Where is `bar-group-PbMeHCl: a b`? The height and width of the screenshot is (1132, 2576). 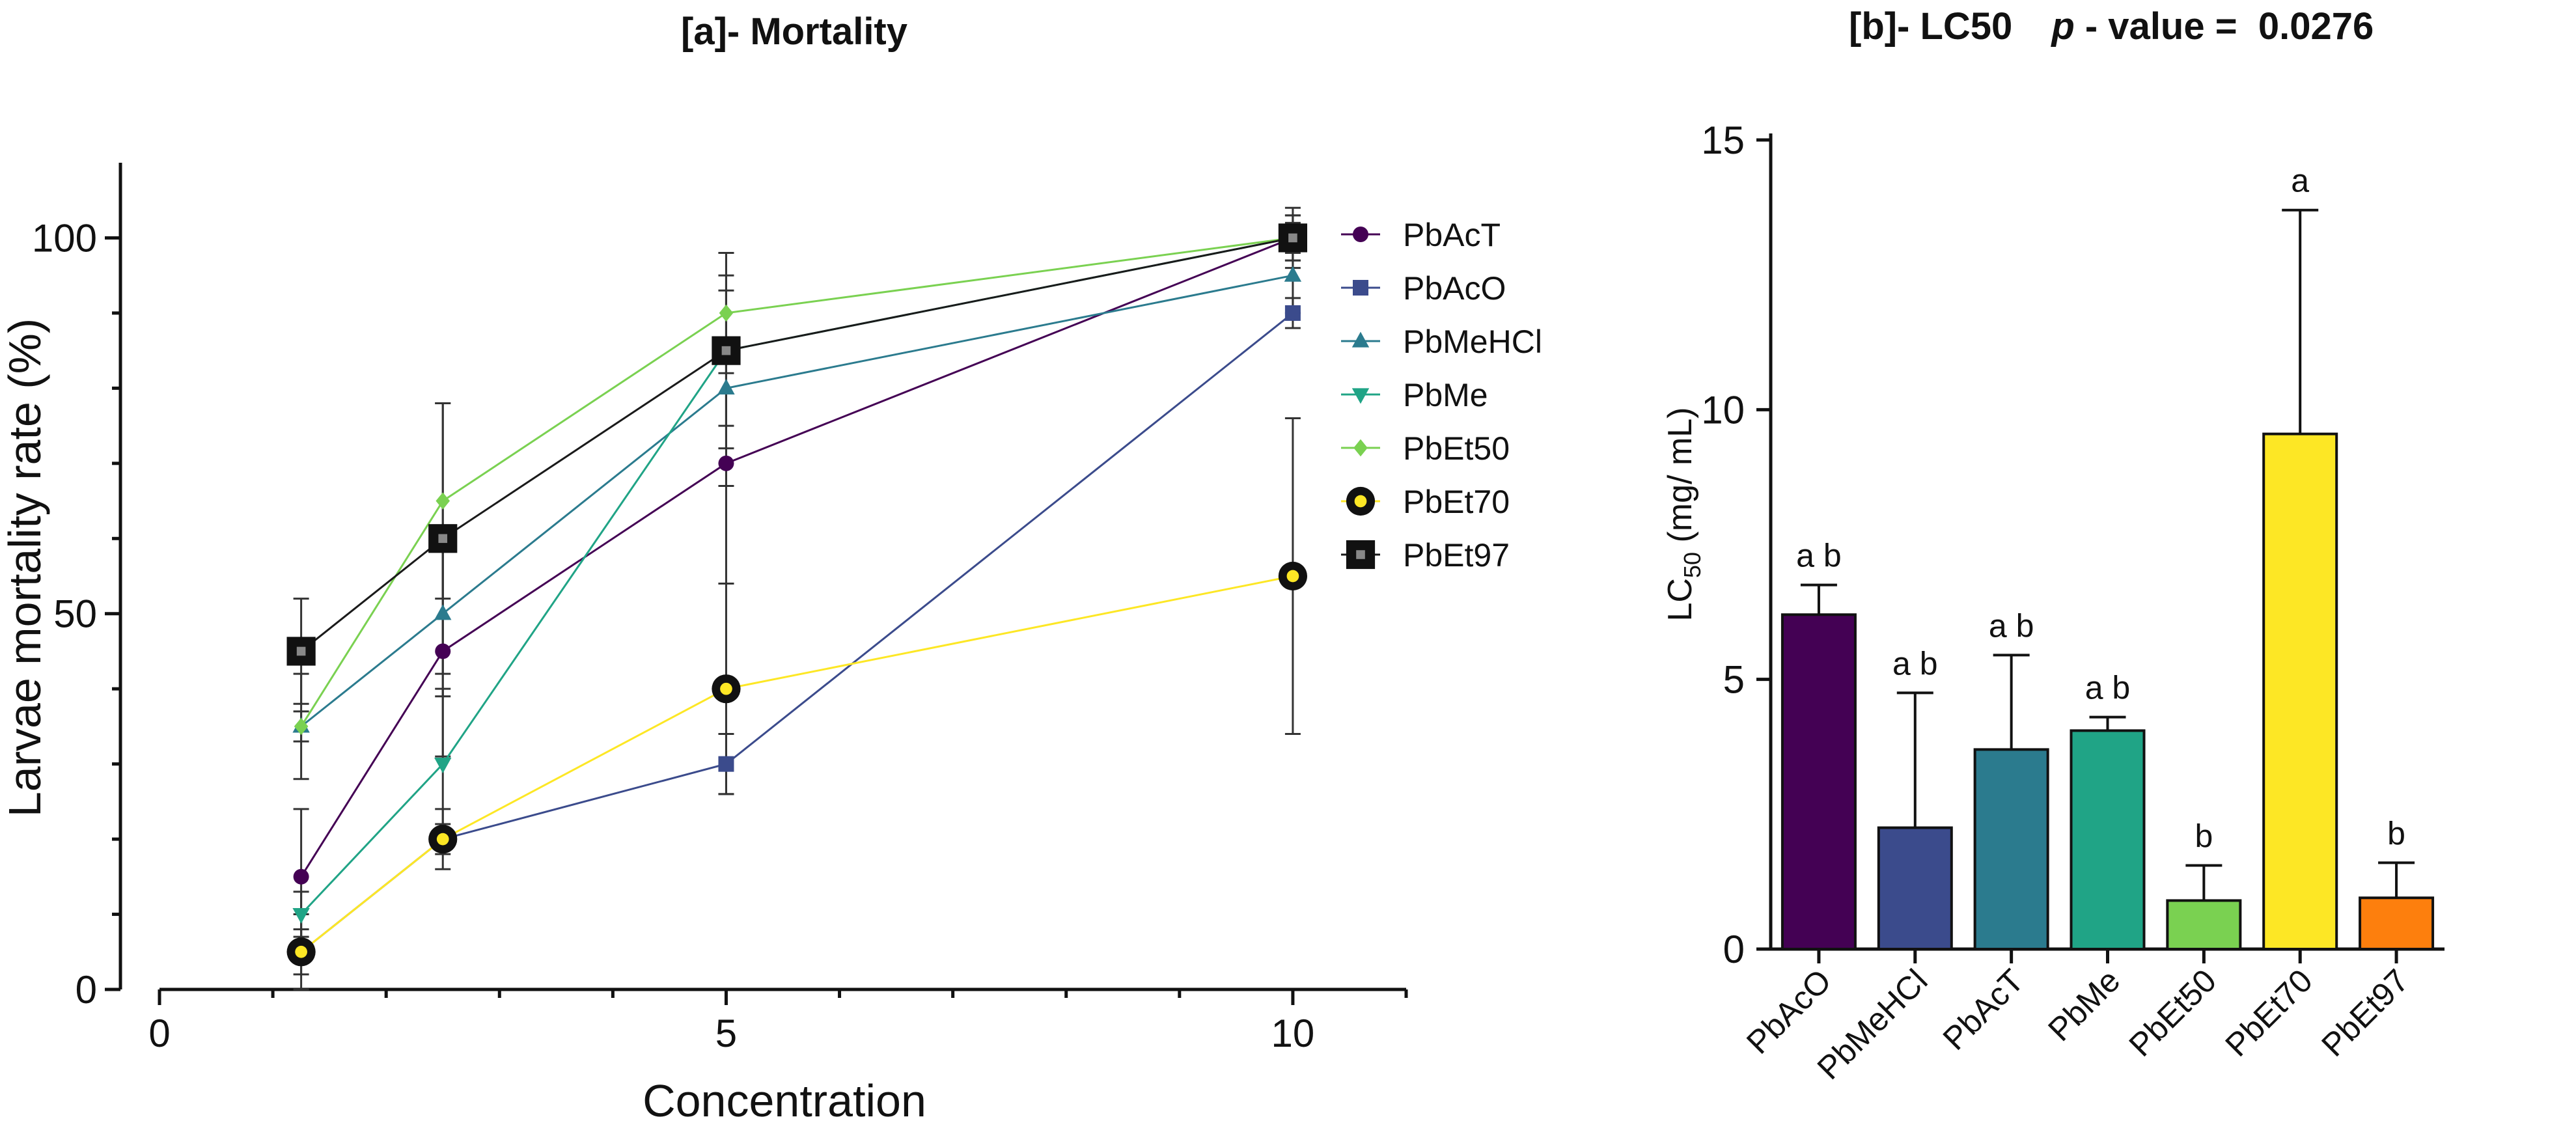
bar-group-PbMeHCl: a b is located at coordinates (1915, 798).